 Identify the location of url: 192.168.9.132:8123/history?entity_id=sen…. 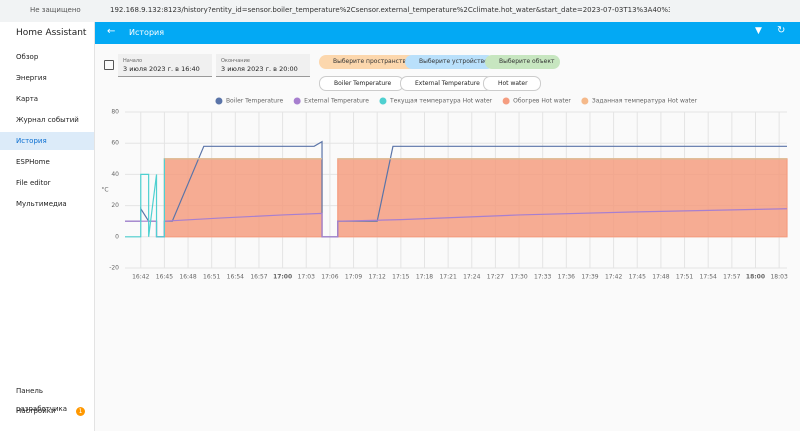
(390, 10).